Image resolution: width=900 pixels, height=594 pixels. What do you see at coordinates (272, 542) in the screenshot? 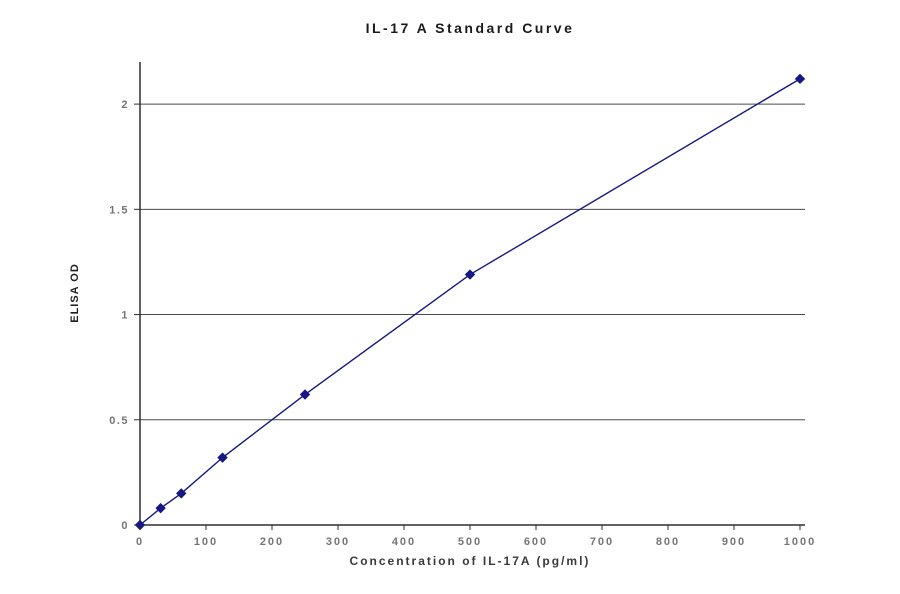
I see `x-tick-label: 200` at bounding box center [272, 542].